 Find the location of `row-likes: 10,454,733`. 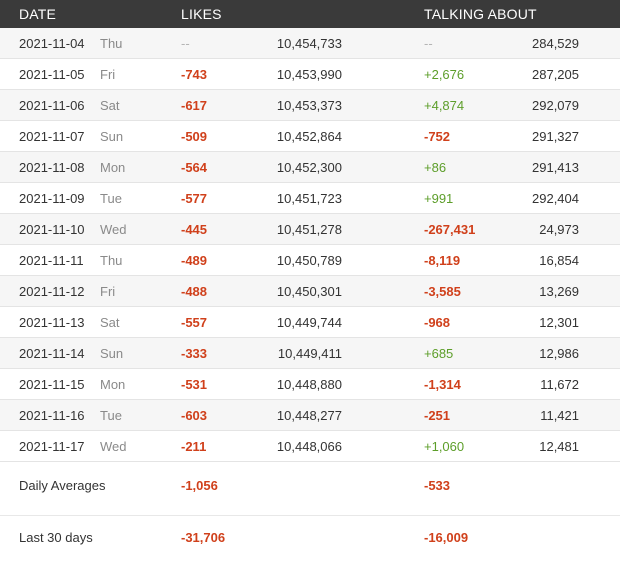

row-likes: 10,454,733 is located at coordinates (309, 43).